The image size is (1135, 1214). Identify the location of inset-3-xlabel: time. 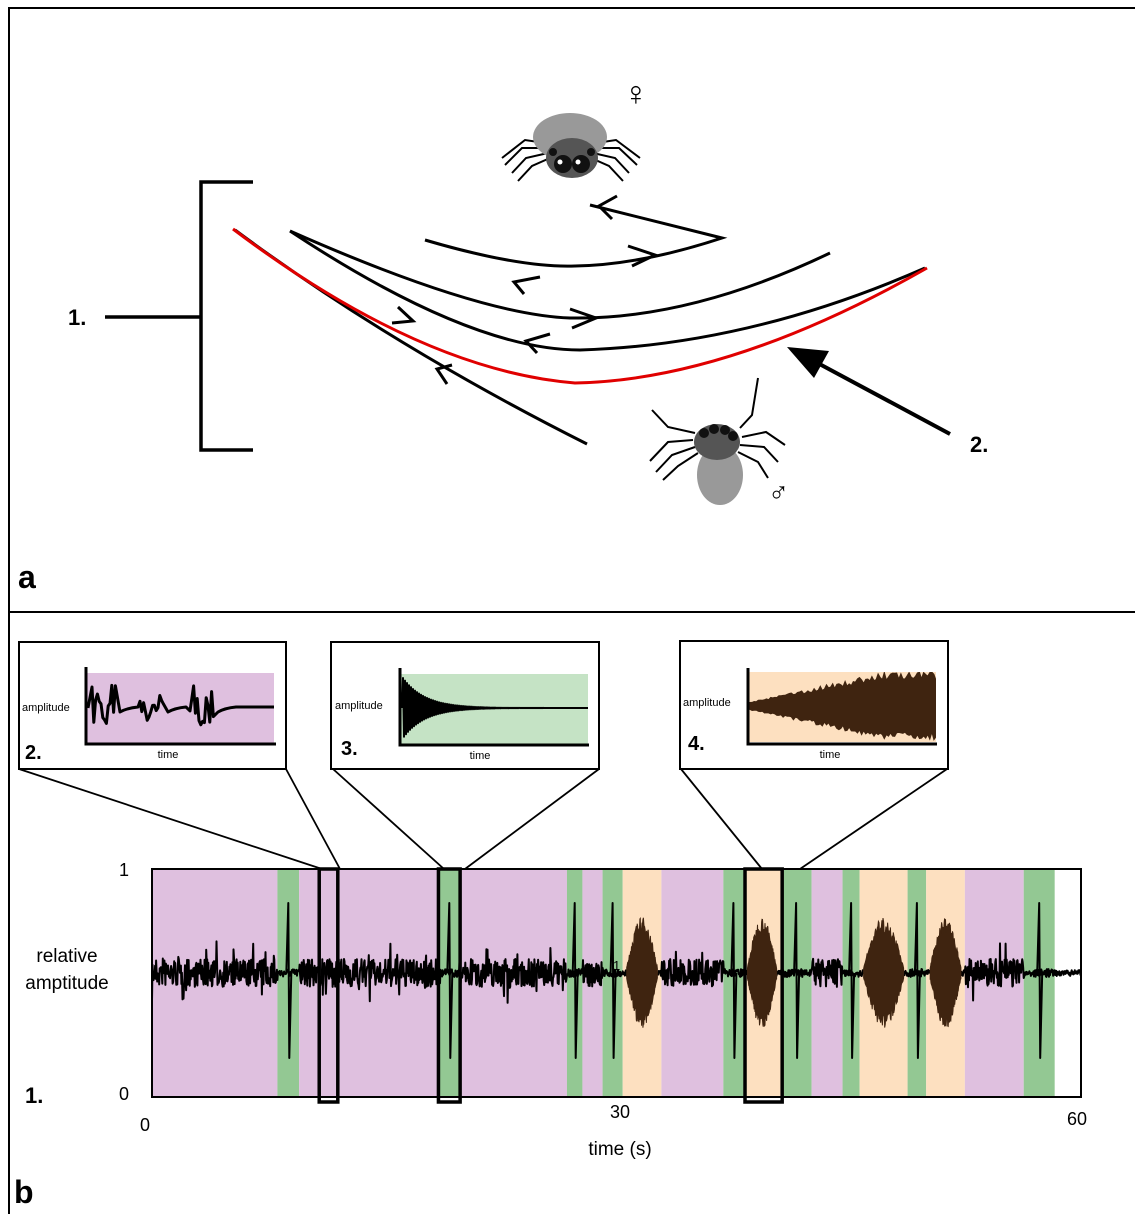
(480, 756).